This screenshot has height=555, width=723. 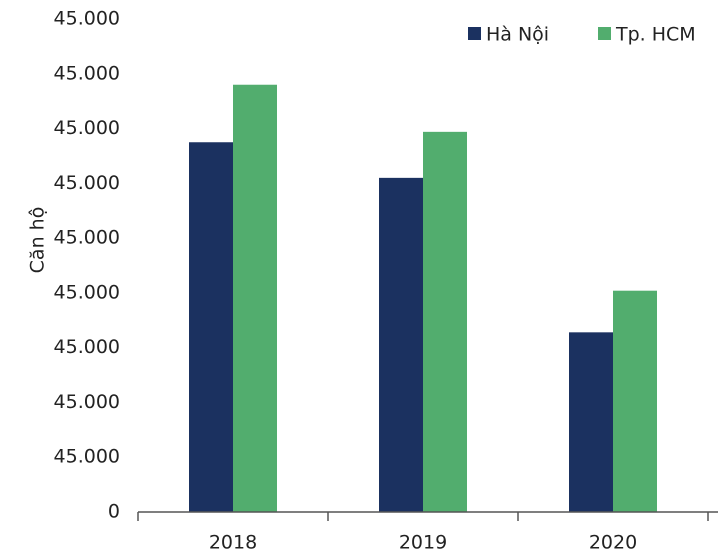 What do you see at coordinates (114, 512) in the screenshot?
I see `y-tick-label: 0` at bounding box center [114, 512].